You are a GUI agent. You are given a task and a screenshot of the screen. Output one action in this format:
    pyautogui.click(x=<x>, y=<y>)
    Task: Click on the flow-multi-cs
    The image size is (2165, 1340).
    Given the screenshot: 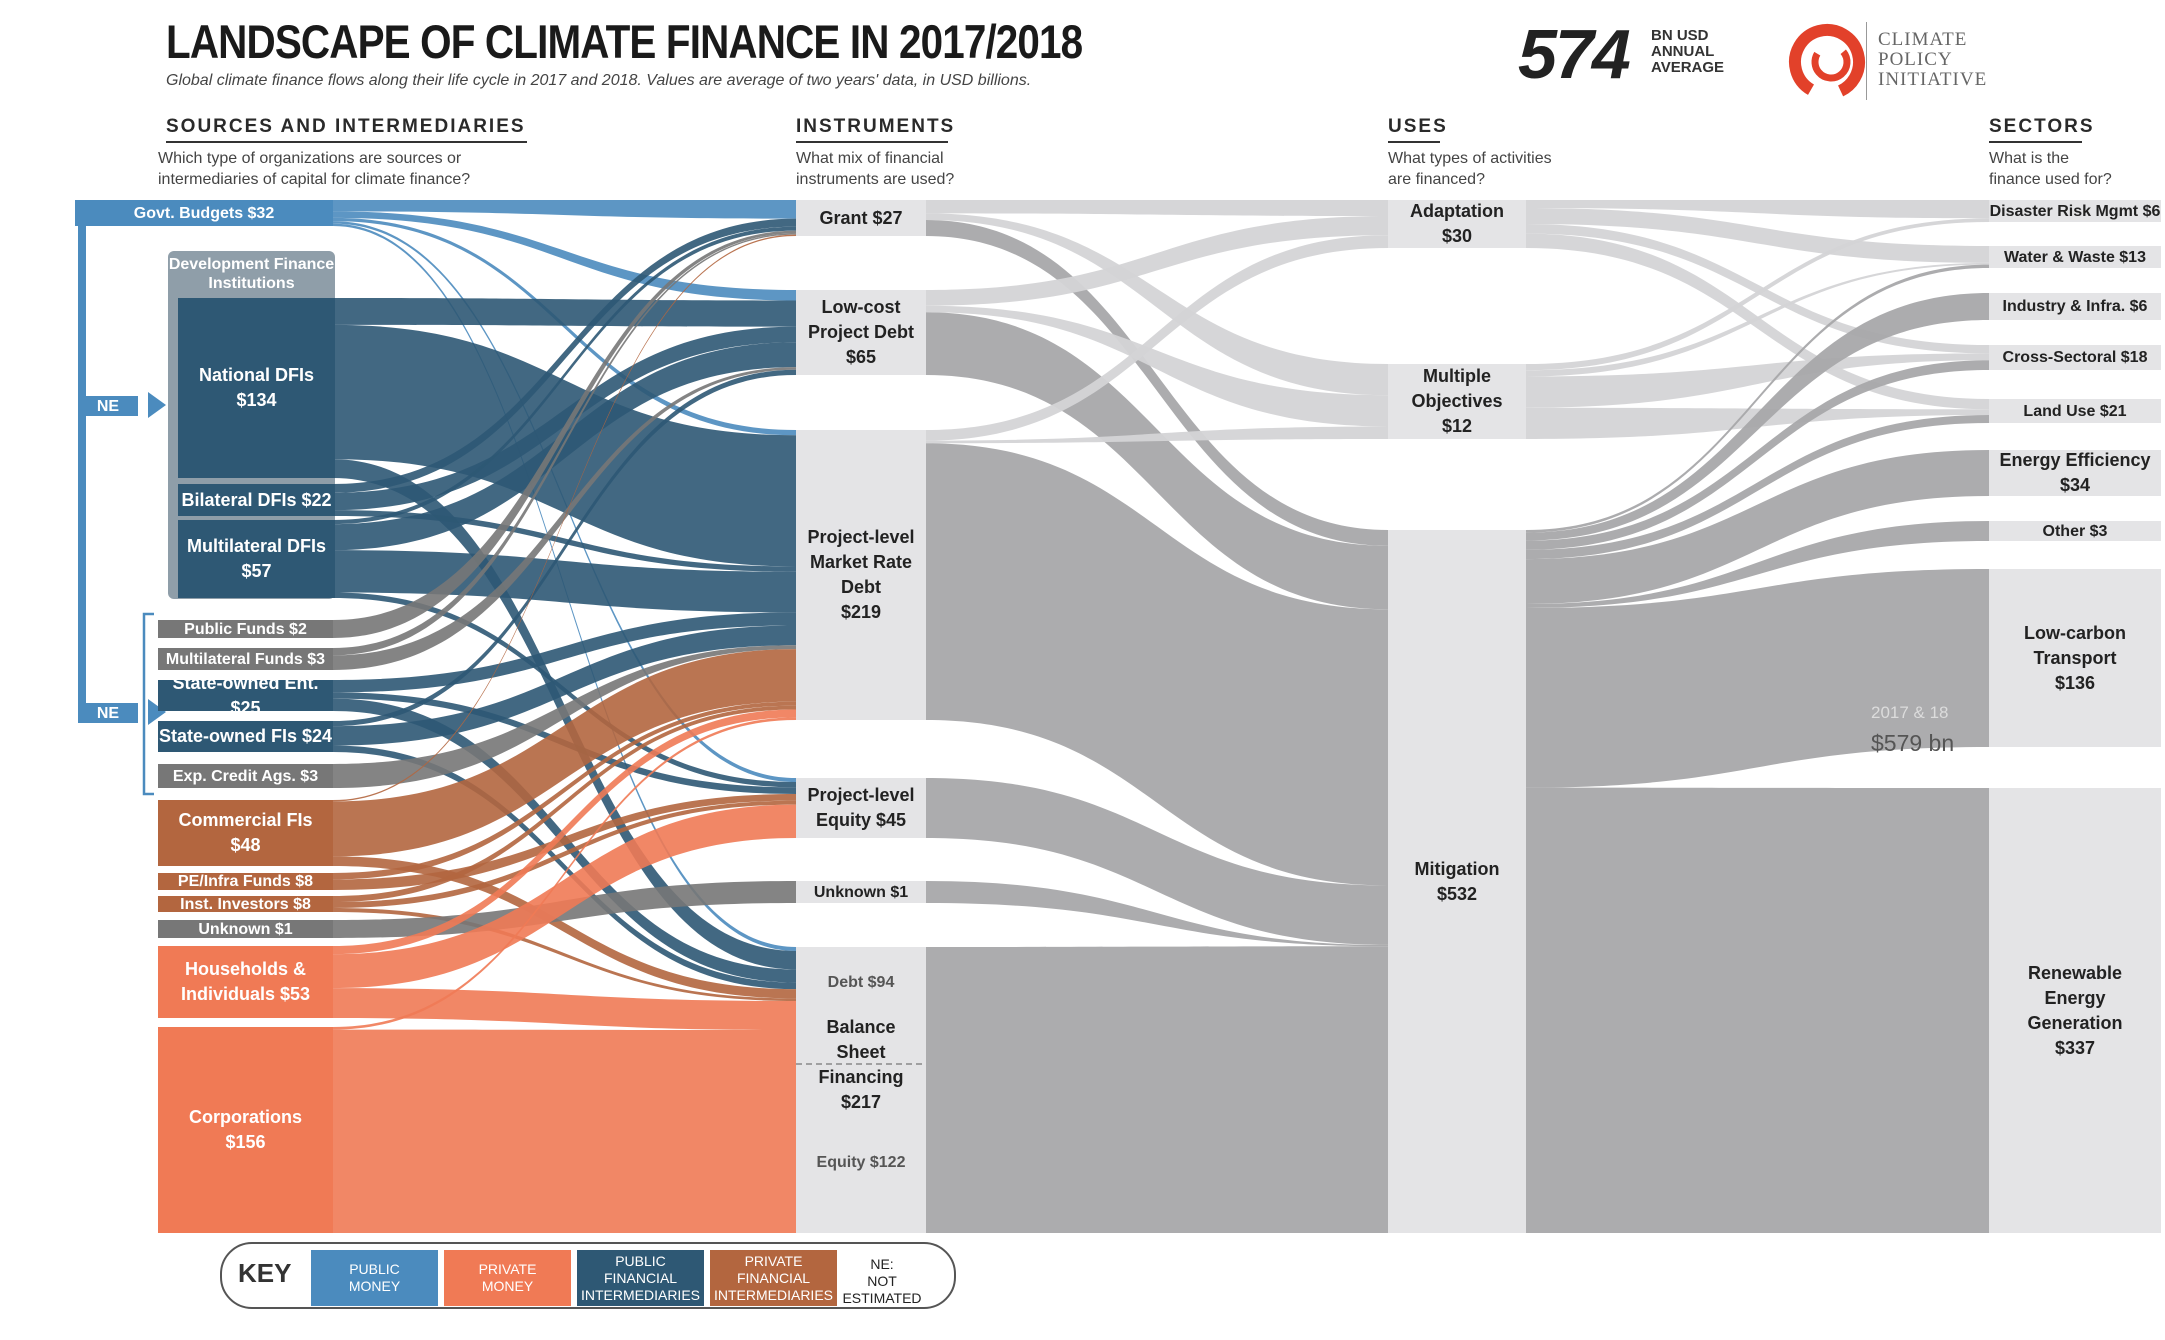 What is the action you would take?
    pyautogui.click(x=1757, y=380)
    